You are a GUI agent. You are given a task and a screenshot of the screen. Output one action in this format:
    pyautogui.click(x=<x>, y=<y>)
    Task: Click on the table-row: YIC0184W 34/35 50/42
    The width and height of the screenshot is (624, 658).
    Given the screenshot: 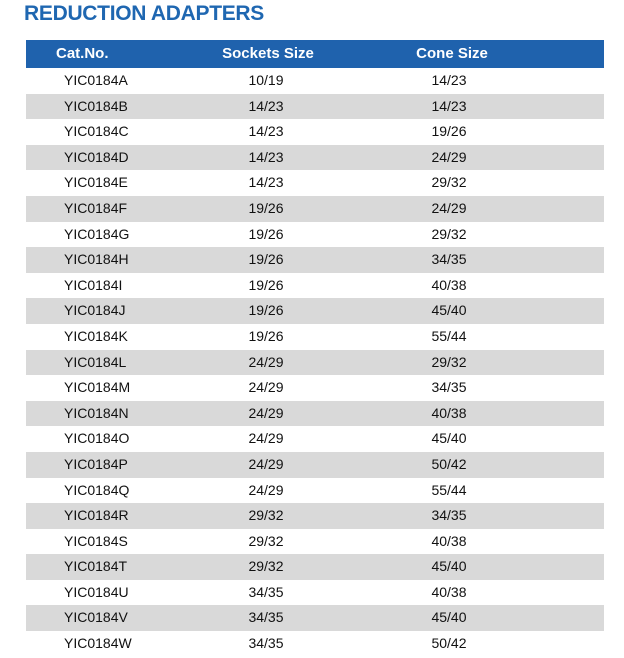 What is the action you would take?
    pyautogui.click(x=315, y=644)
    